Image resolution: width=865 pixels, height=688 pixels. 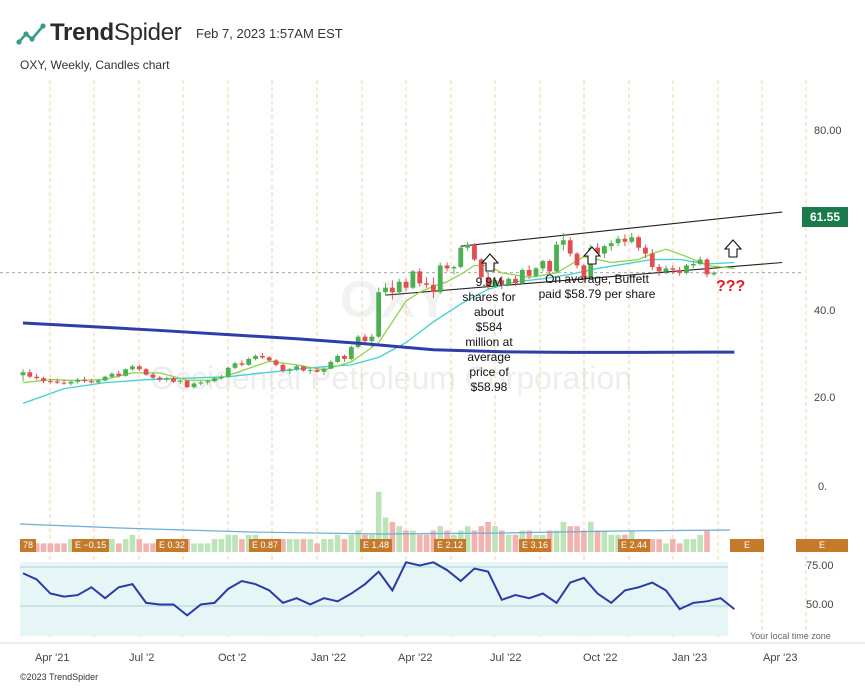 I want to click on ma-slow-line, so click(x=378, y=337).